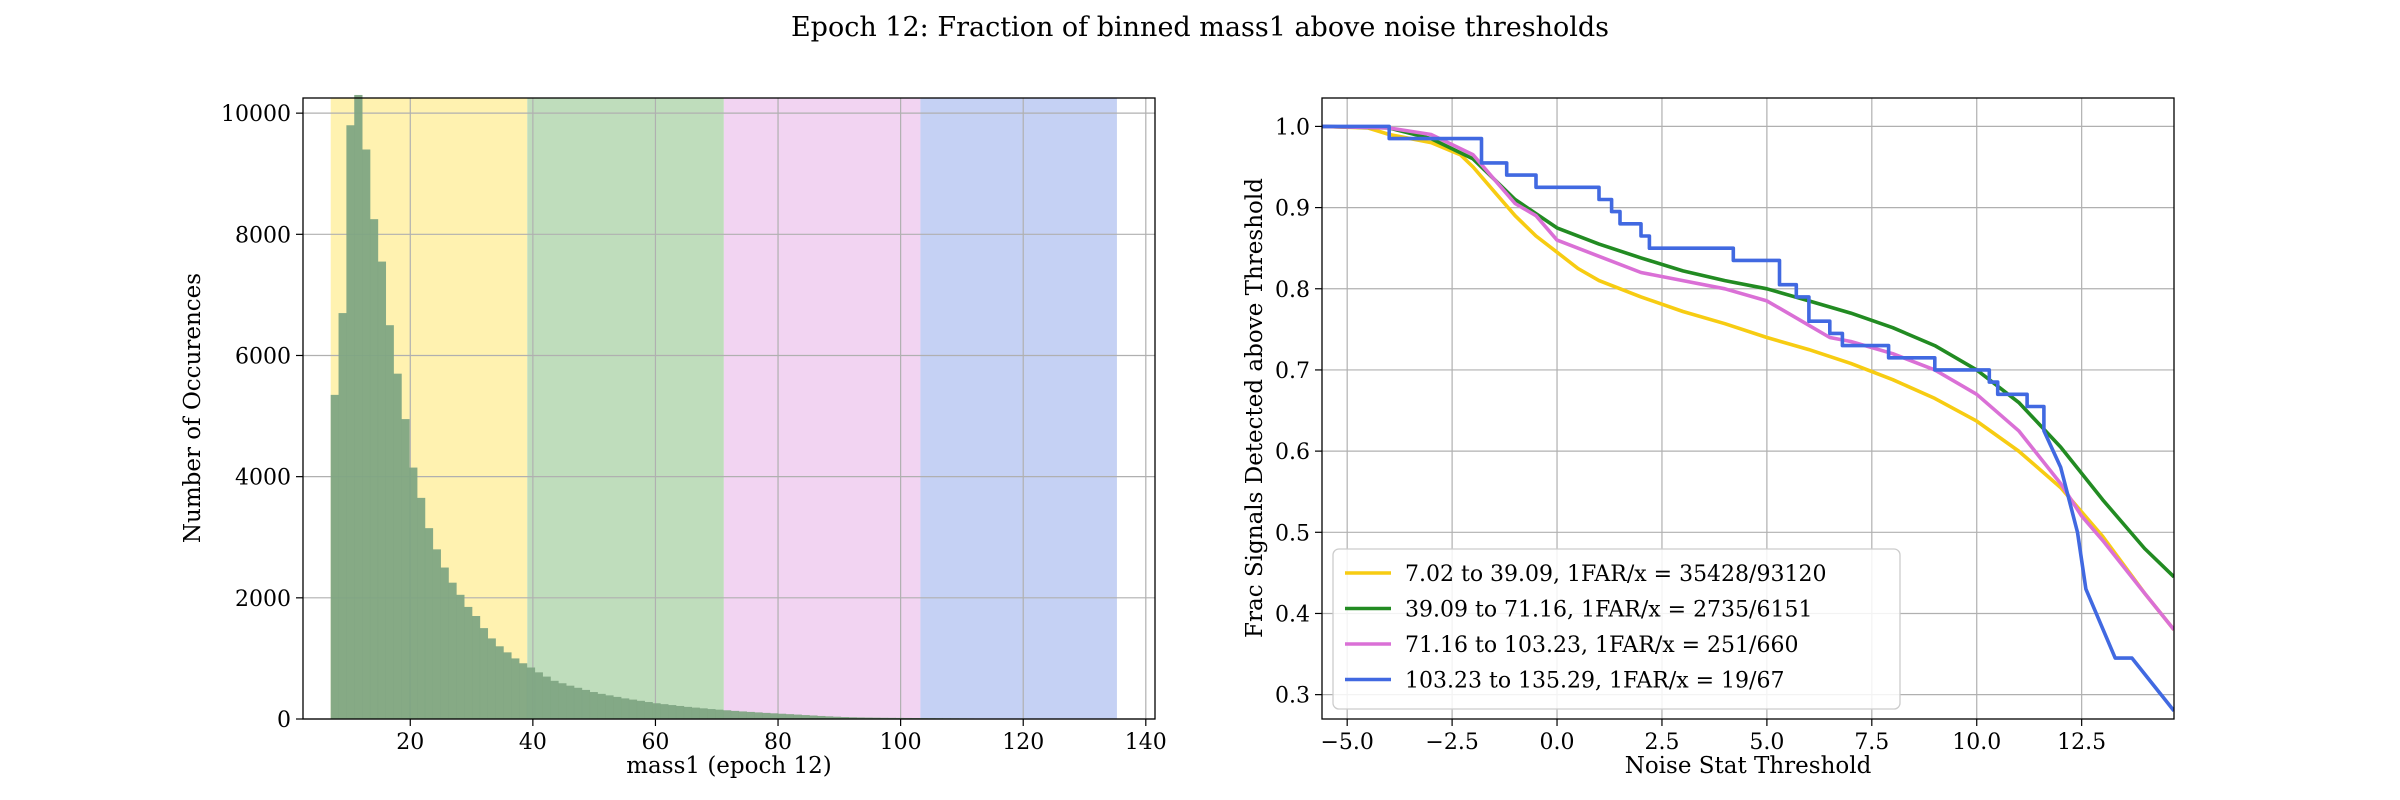 Image resolution: width=2400 pixels, height=800 pixels. I want to click on line-chart-y-tick-label: 0.3, so click(1292, 696).